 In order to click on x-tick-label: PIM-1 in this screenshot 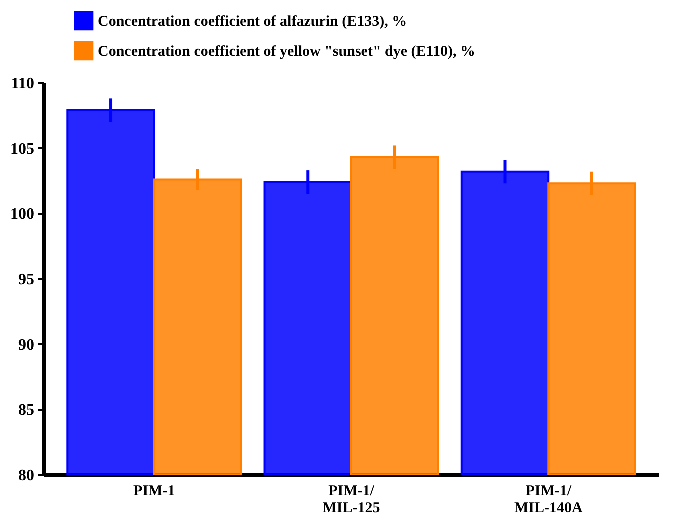, I will do `click(155, 492)`.